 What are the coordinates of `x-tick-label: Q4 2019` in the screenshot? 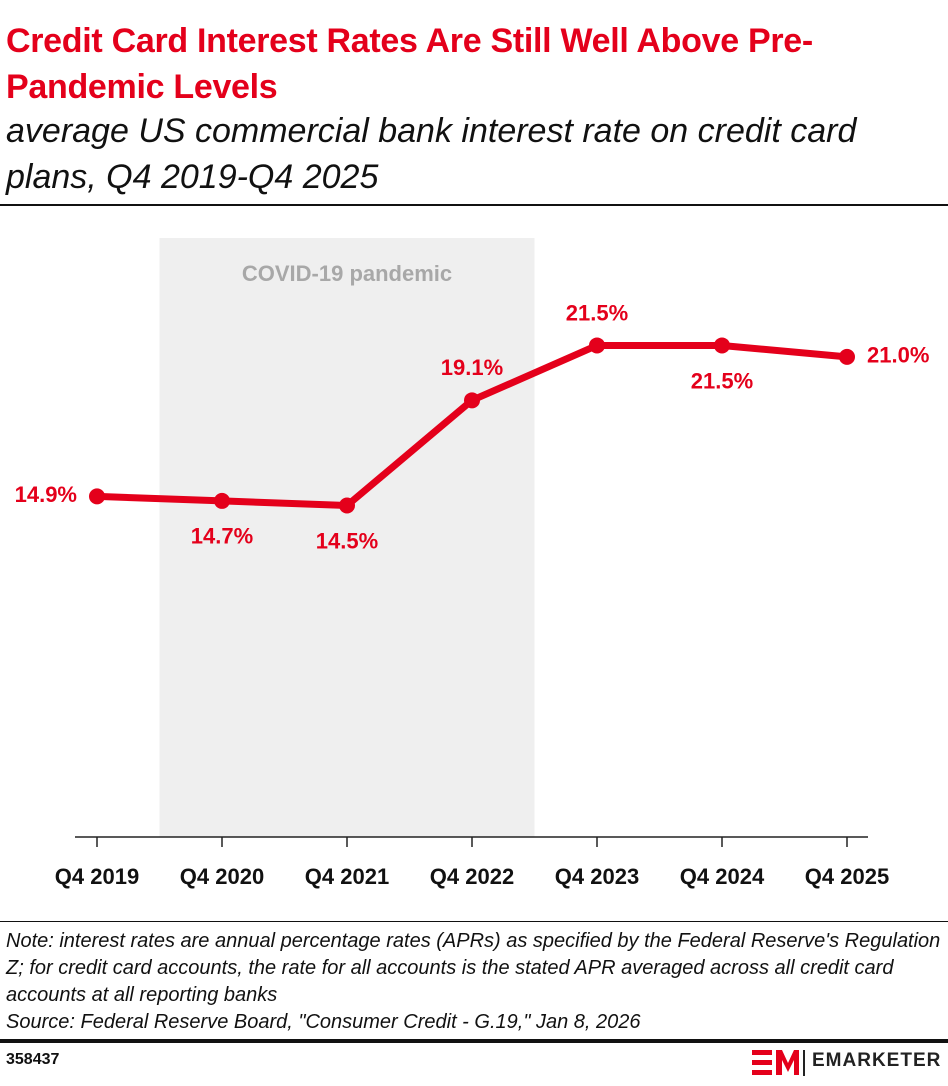 It's located at (97, 876).